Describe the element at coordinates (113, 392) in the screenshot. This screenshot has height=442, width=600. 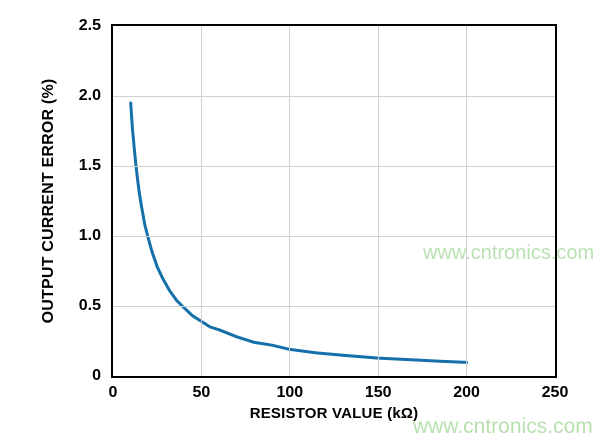
I see `x-tick-label: 0` at that location.